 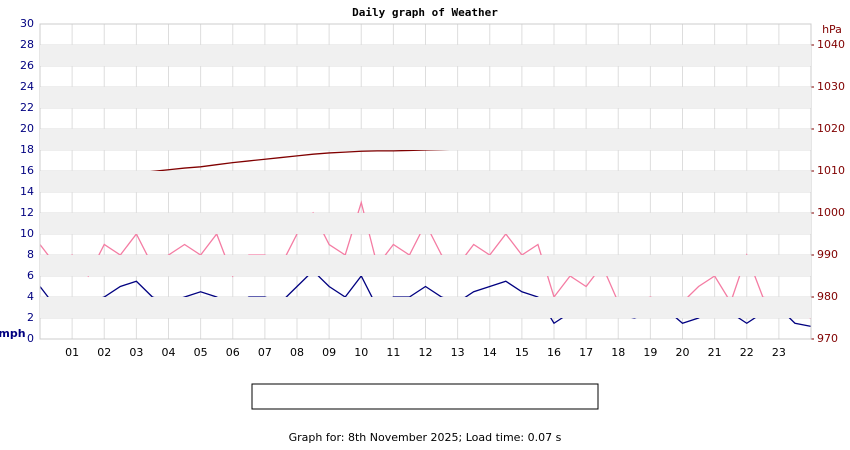 I want to click on x-tick-label: 09, so click(x=329, y=352).